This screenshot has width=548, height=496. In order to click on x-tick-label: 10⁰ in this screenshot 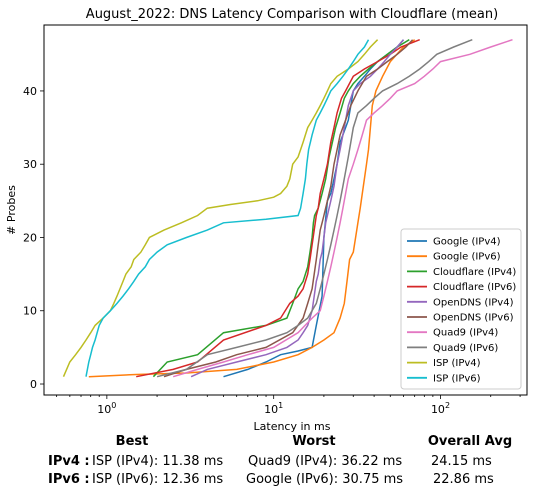, I will do `click(106, 408)`.